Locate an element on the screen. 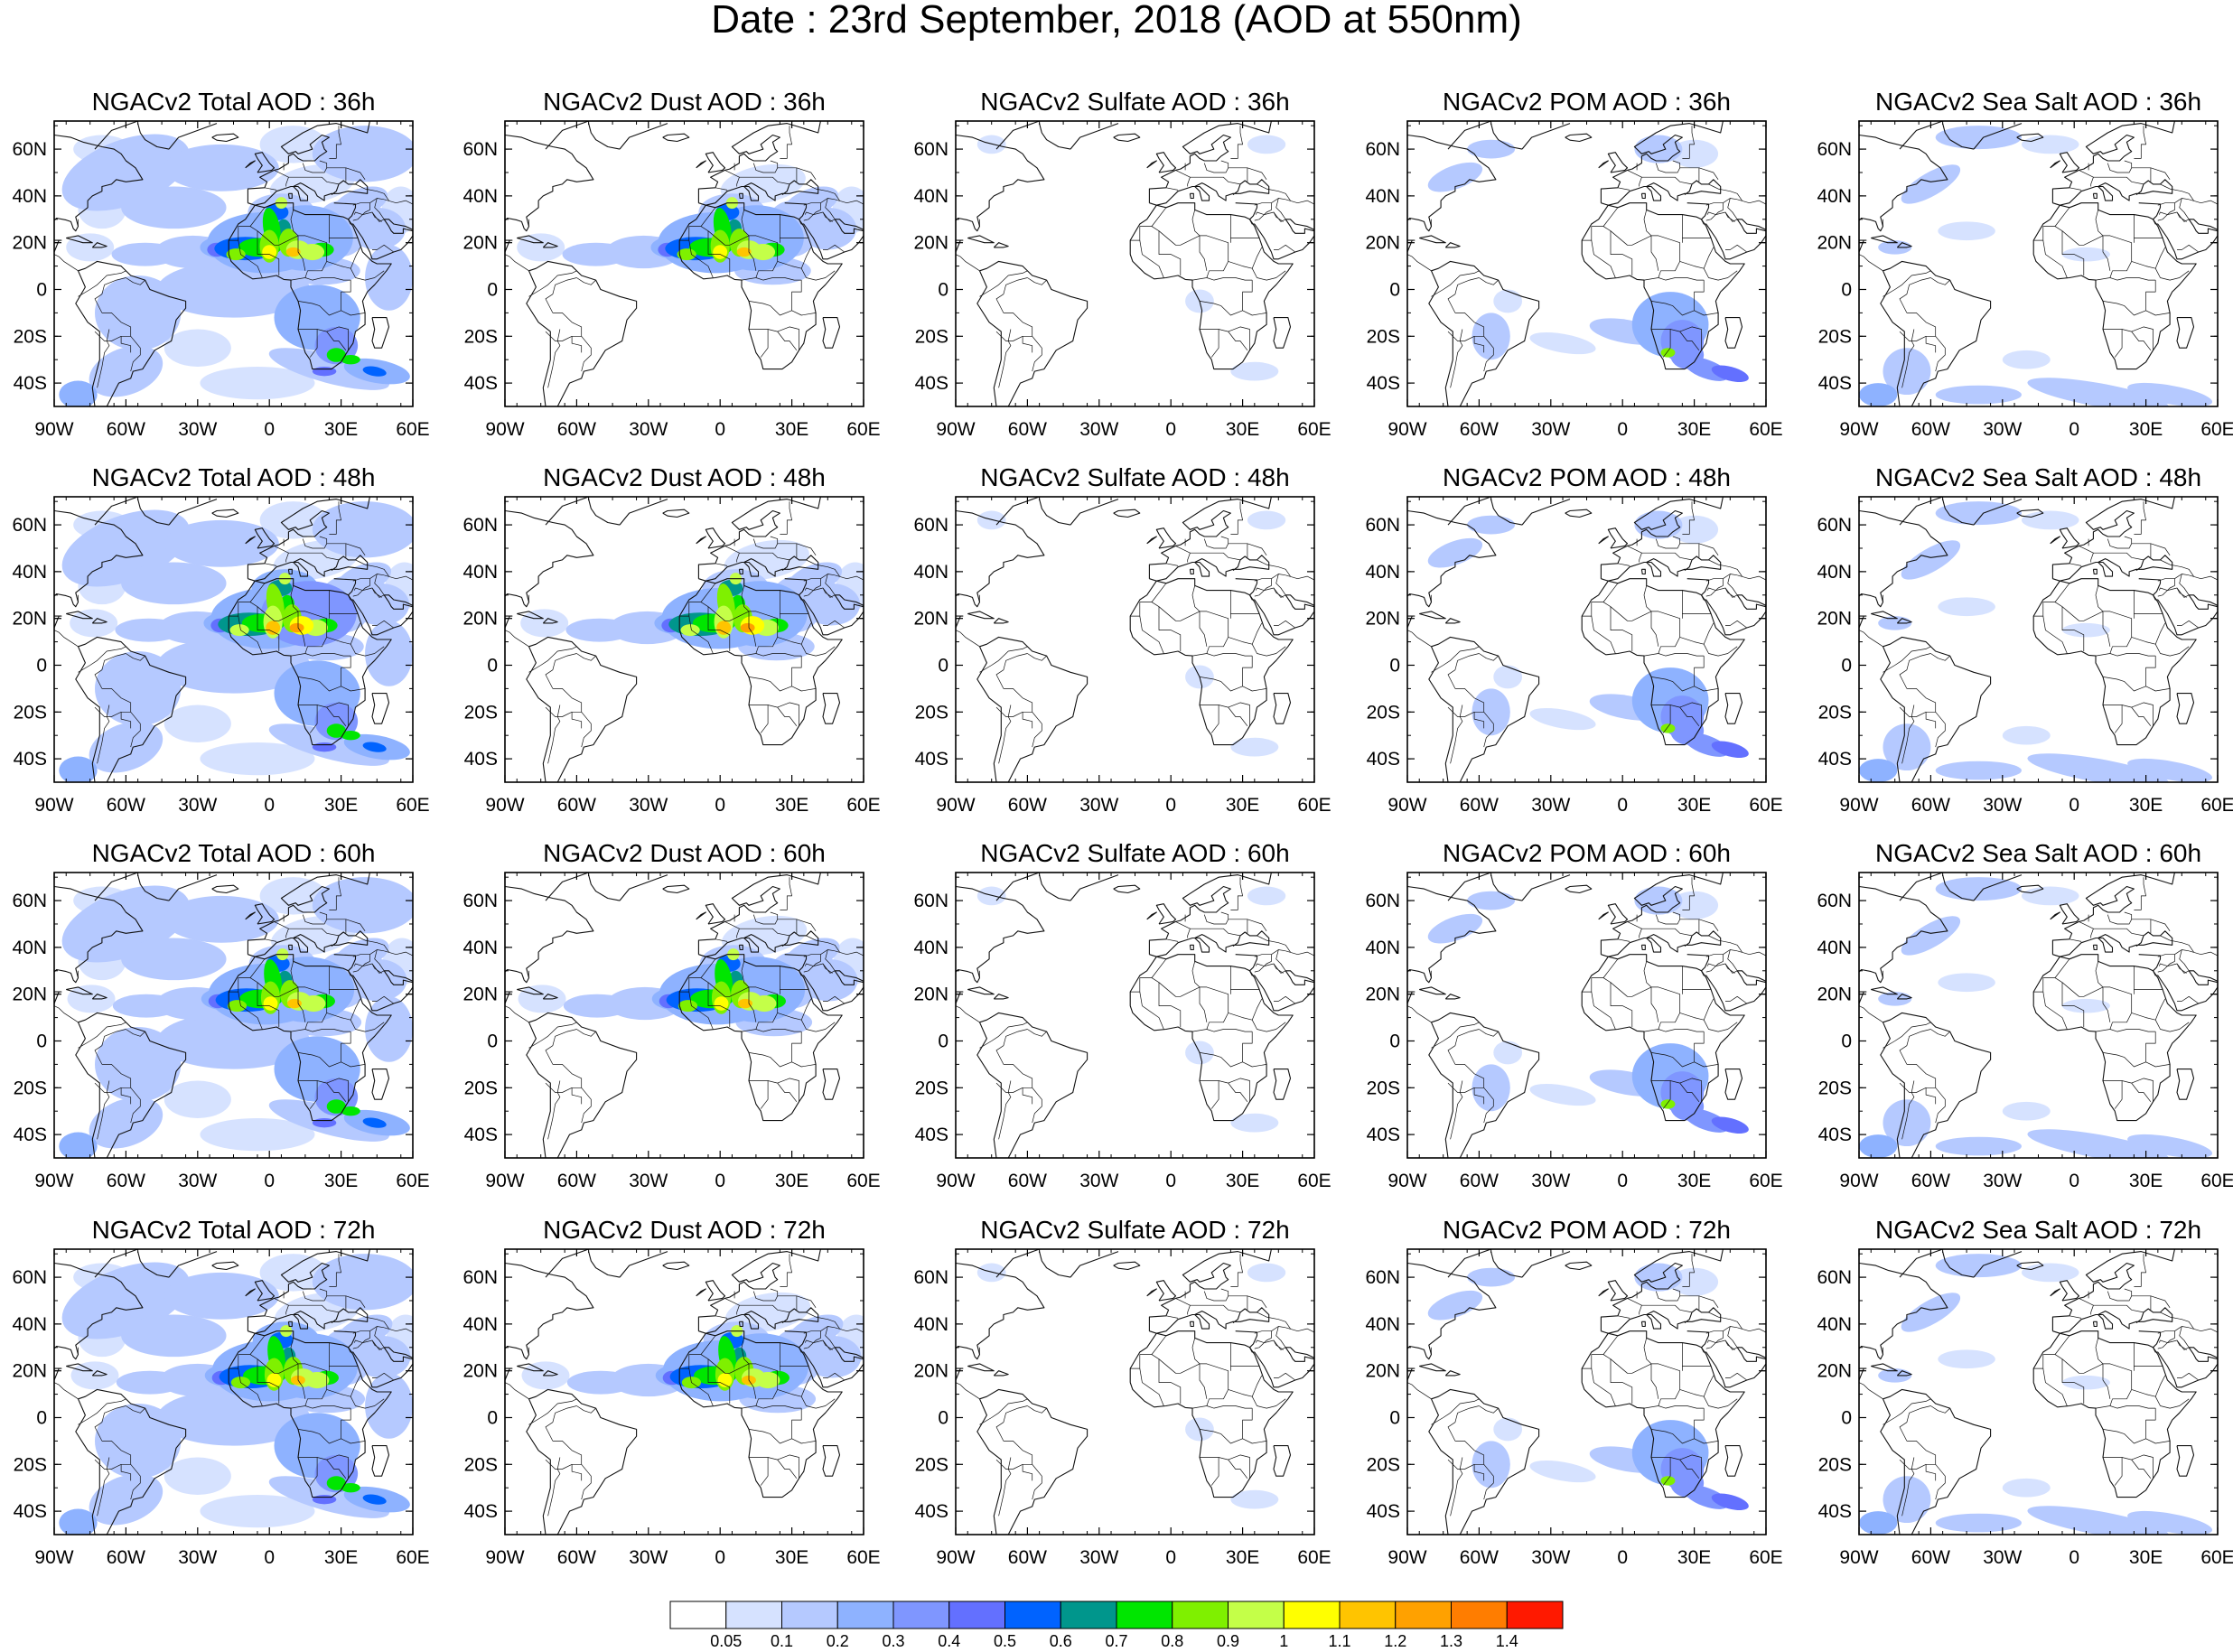  aod-field is located at coordinates (1588, 259).